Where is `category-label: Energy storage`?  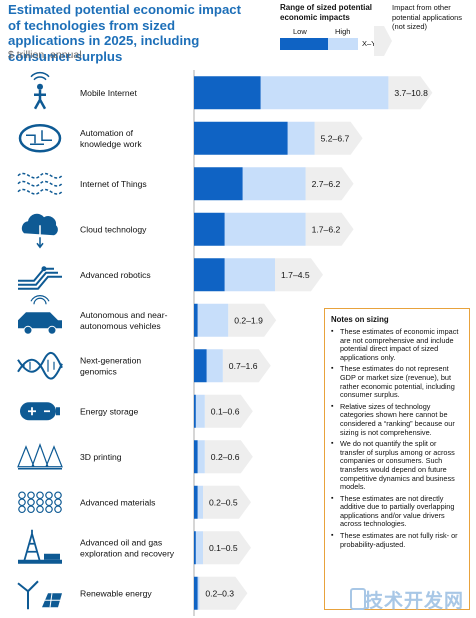
category-label: Energy storage is located at coordinates (109, 411).